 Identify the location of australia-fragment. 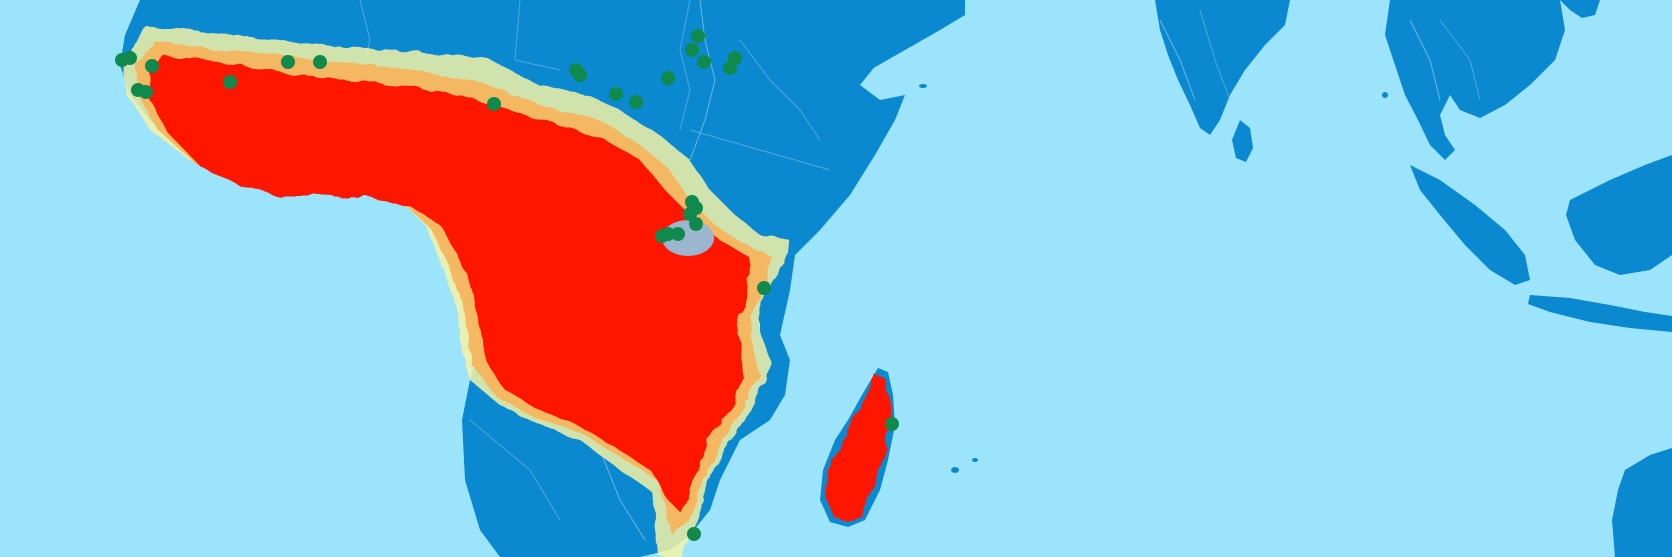
(1642, 502).